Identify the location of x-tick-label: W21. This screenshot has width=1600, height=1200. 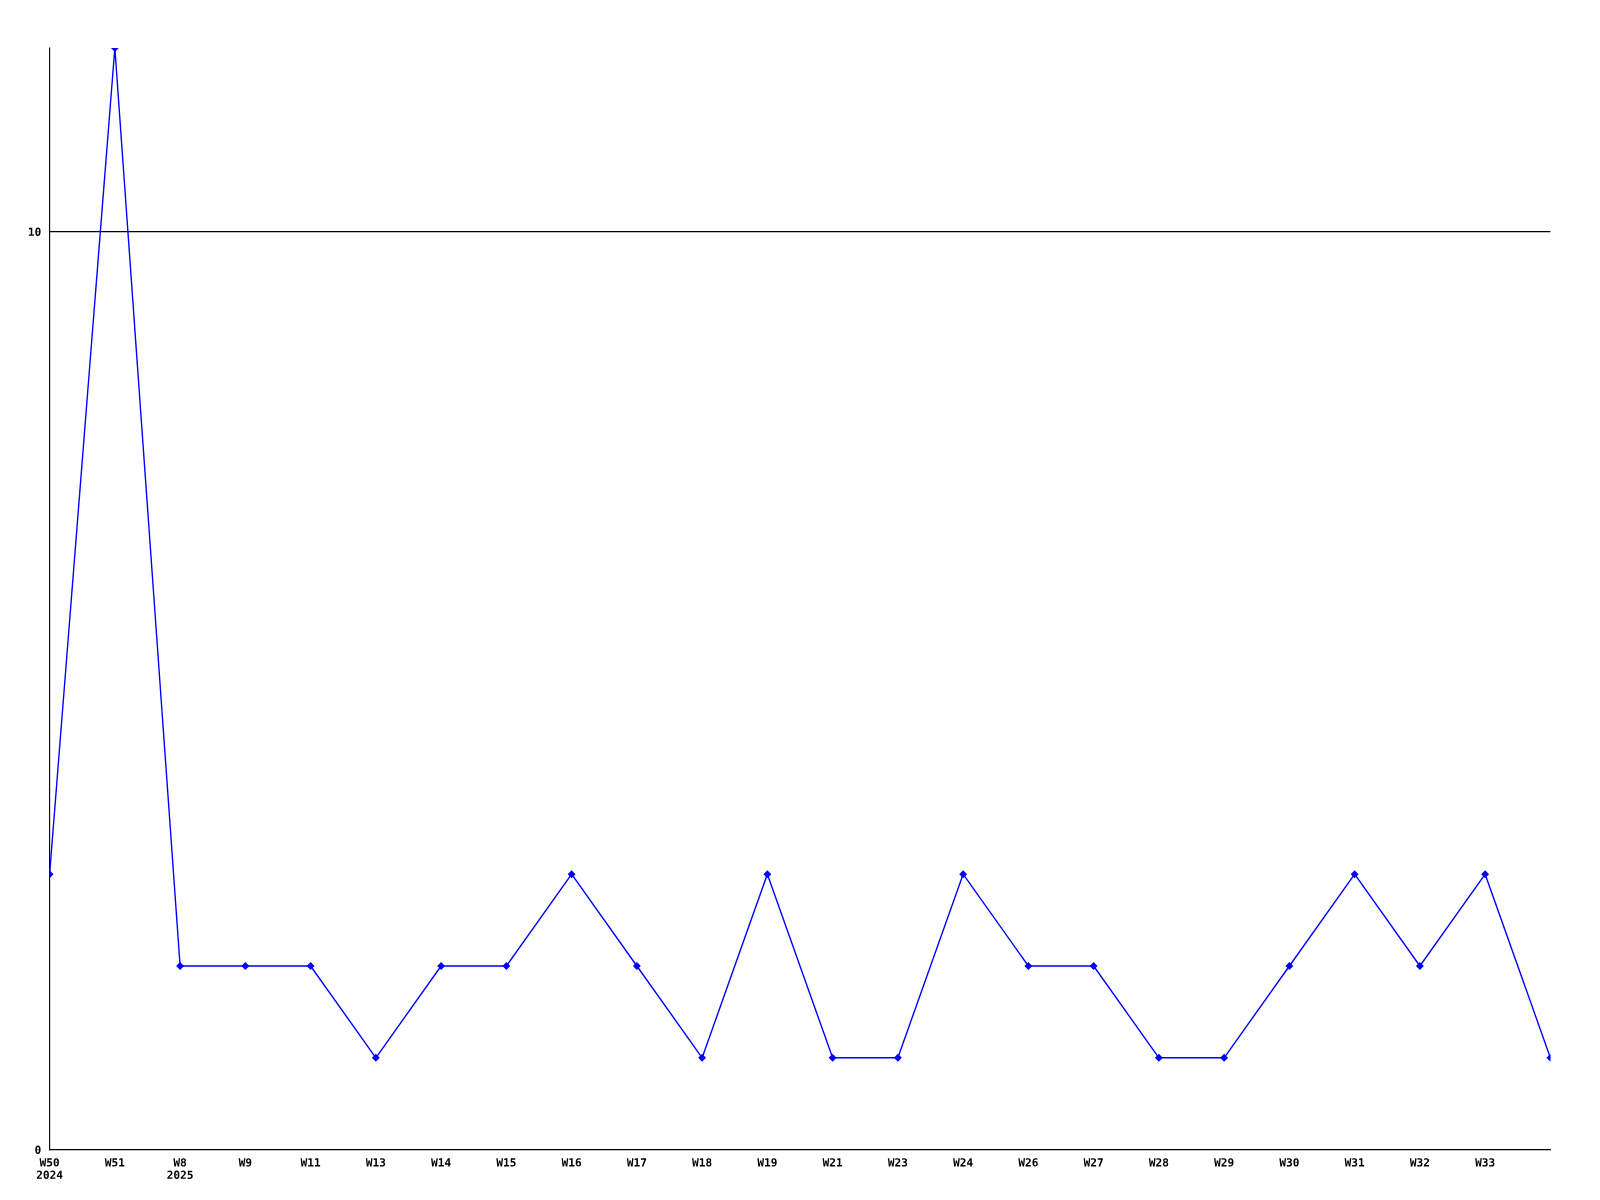
(832, 1162).